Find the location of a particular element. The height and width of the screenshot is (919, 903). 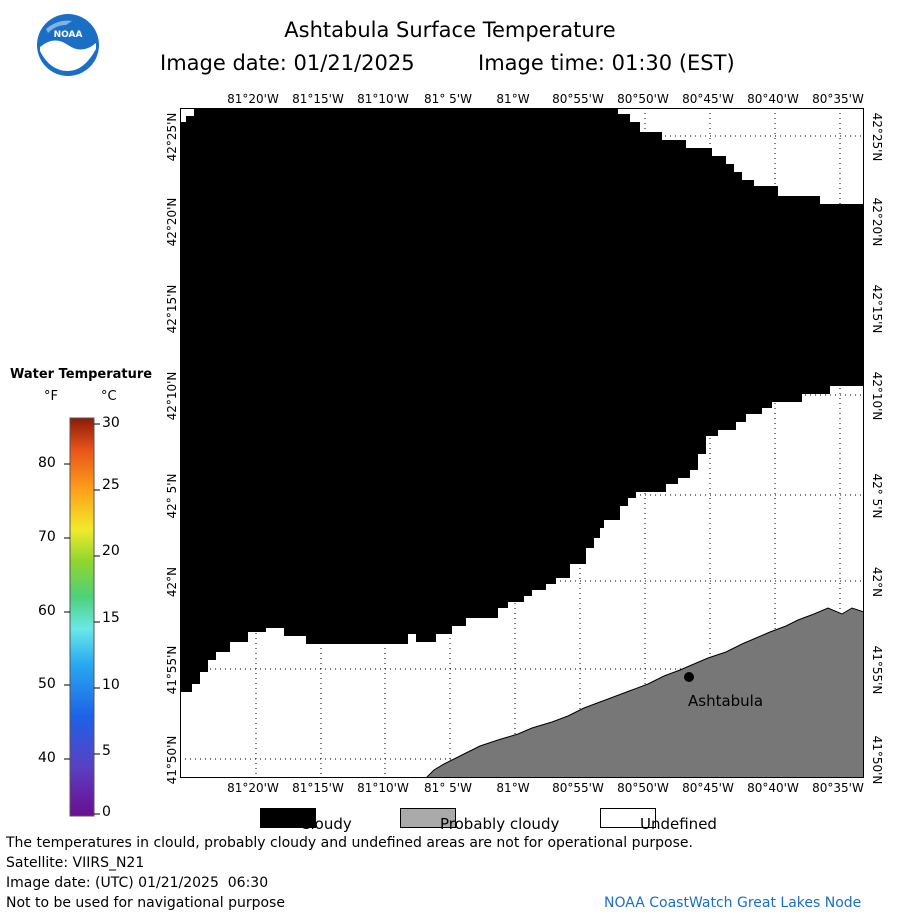

lon-label-top: 80°35'W is located at coordinates (838, 99).